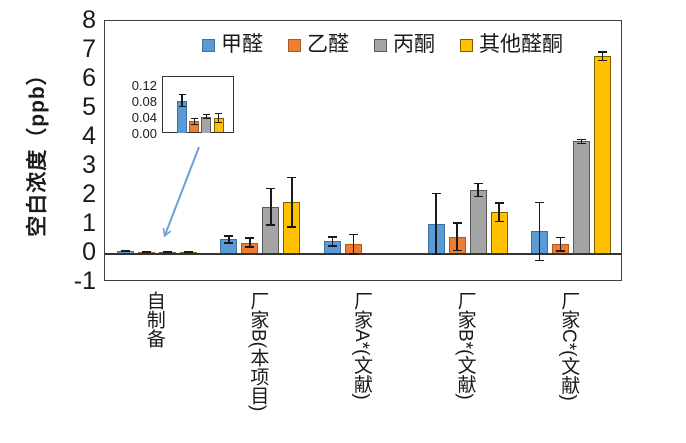 The height and width of the screenshot is (443, 686). What do you see at coordinates (569, 346) in the screenshot?
I see `x-axis-label: 厂家C*(文献)` at bounding box center [569, 346].